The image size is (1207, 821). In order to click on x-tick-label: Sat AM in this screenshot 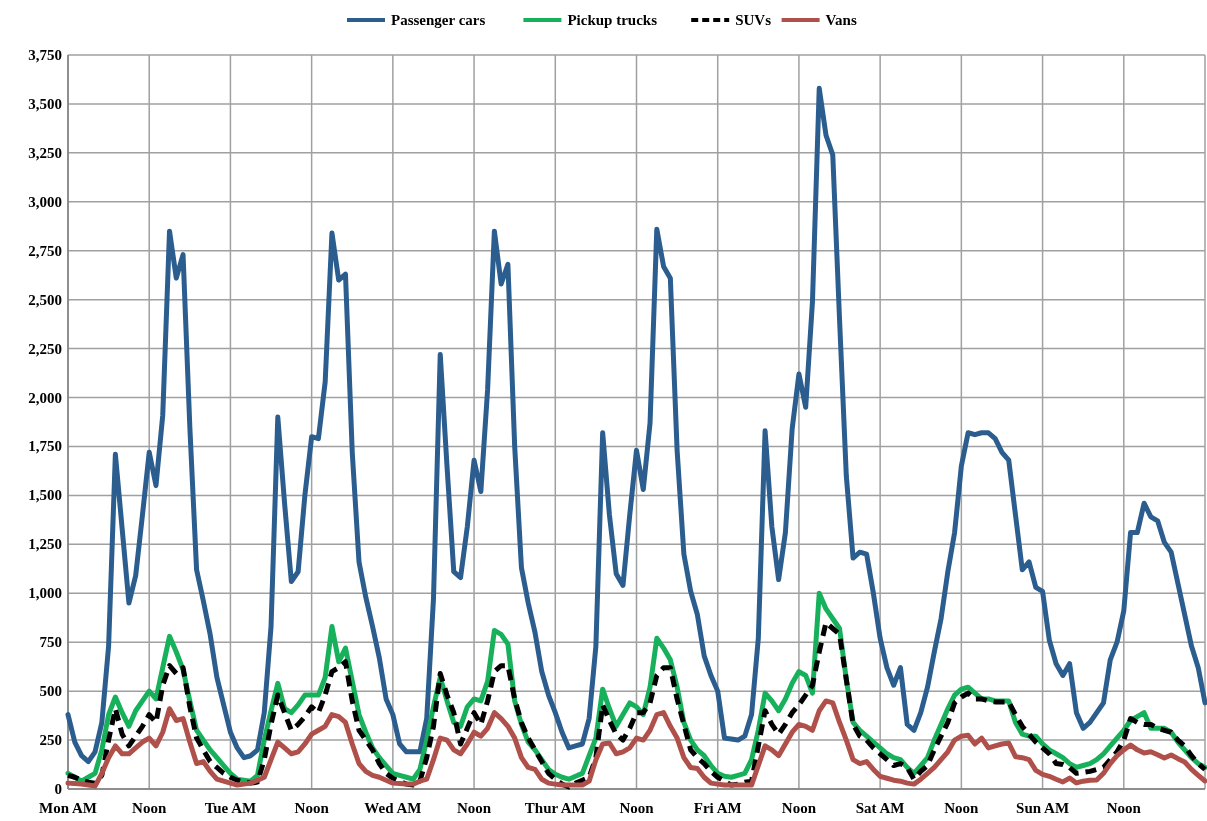, I will do `click(880, 808)`.